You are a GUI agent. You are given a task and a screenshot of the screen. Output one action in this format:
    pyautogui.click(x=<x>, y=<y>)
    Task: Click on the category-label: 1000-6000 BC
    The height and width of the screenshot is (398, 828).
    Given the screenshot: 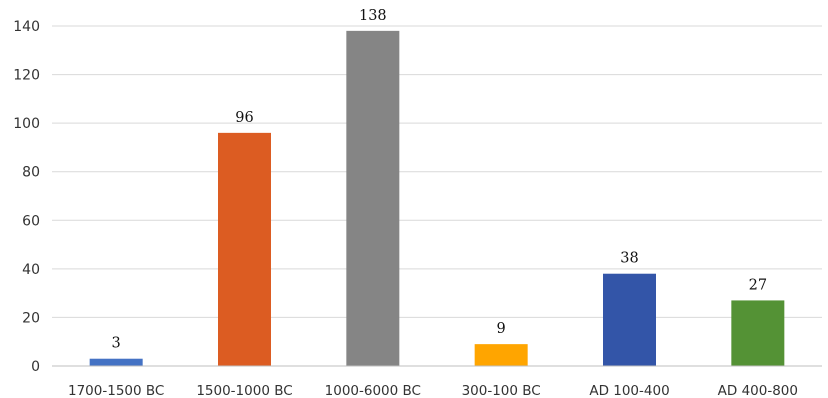 What is the action you would take?
    pyautogui.click(x=373, y=390)
    